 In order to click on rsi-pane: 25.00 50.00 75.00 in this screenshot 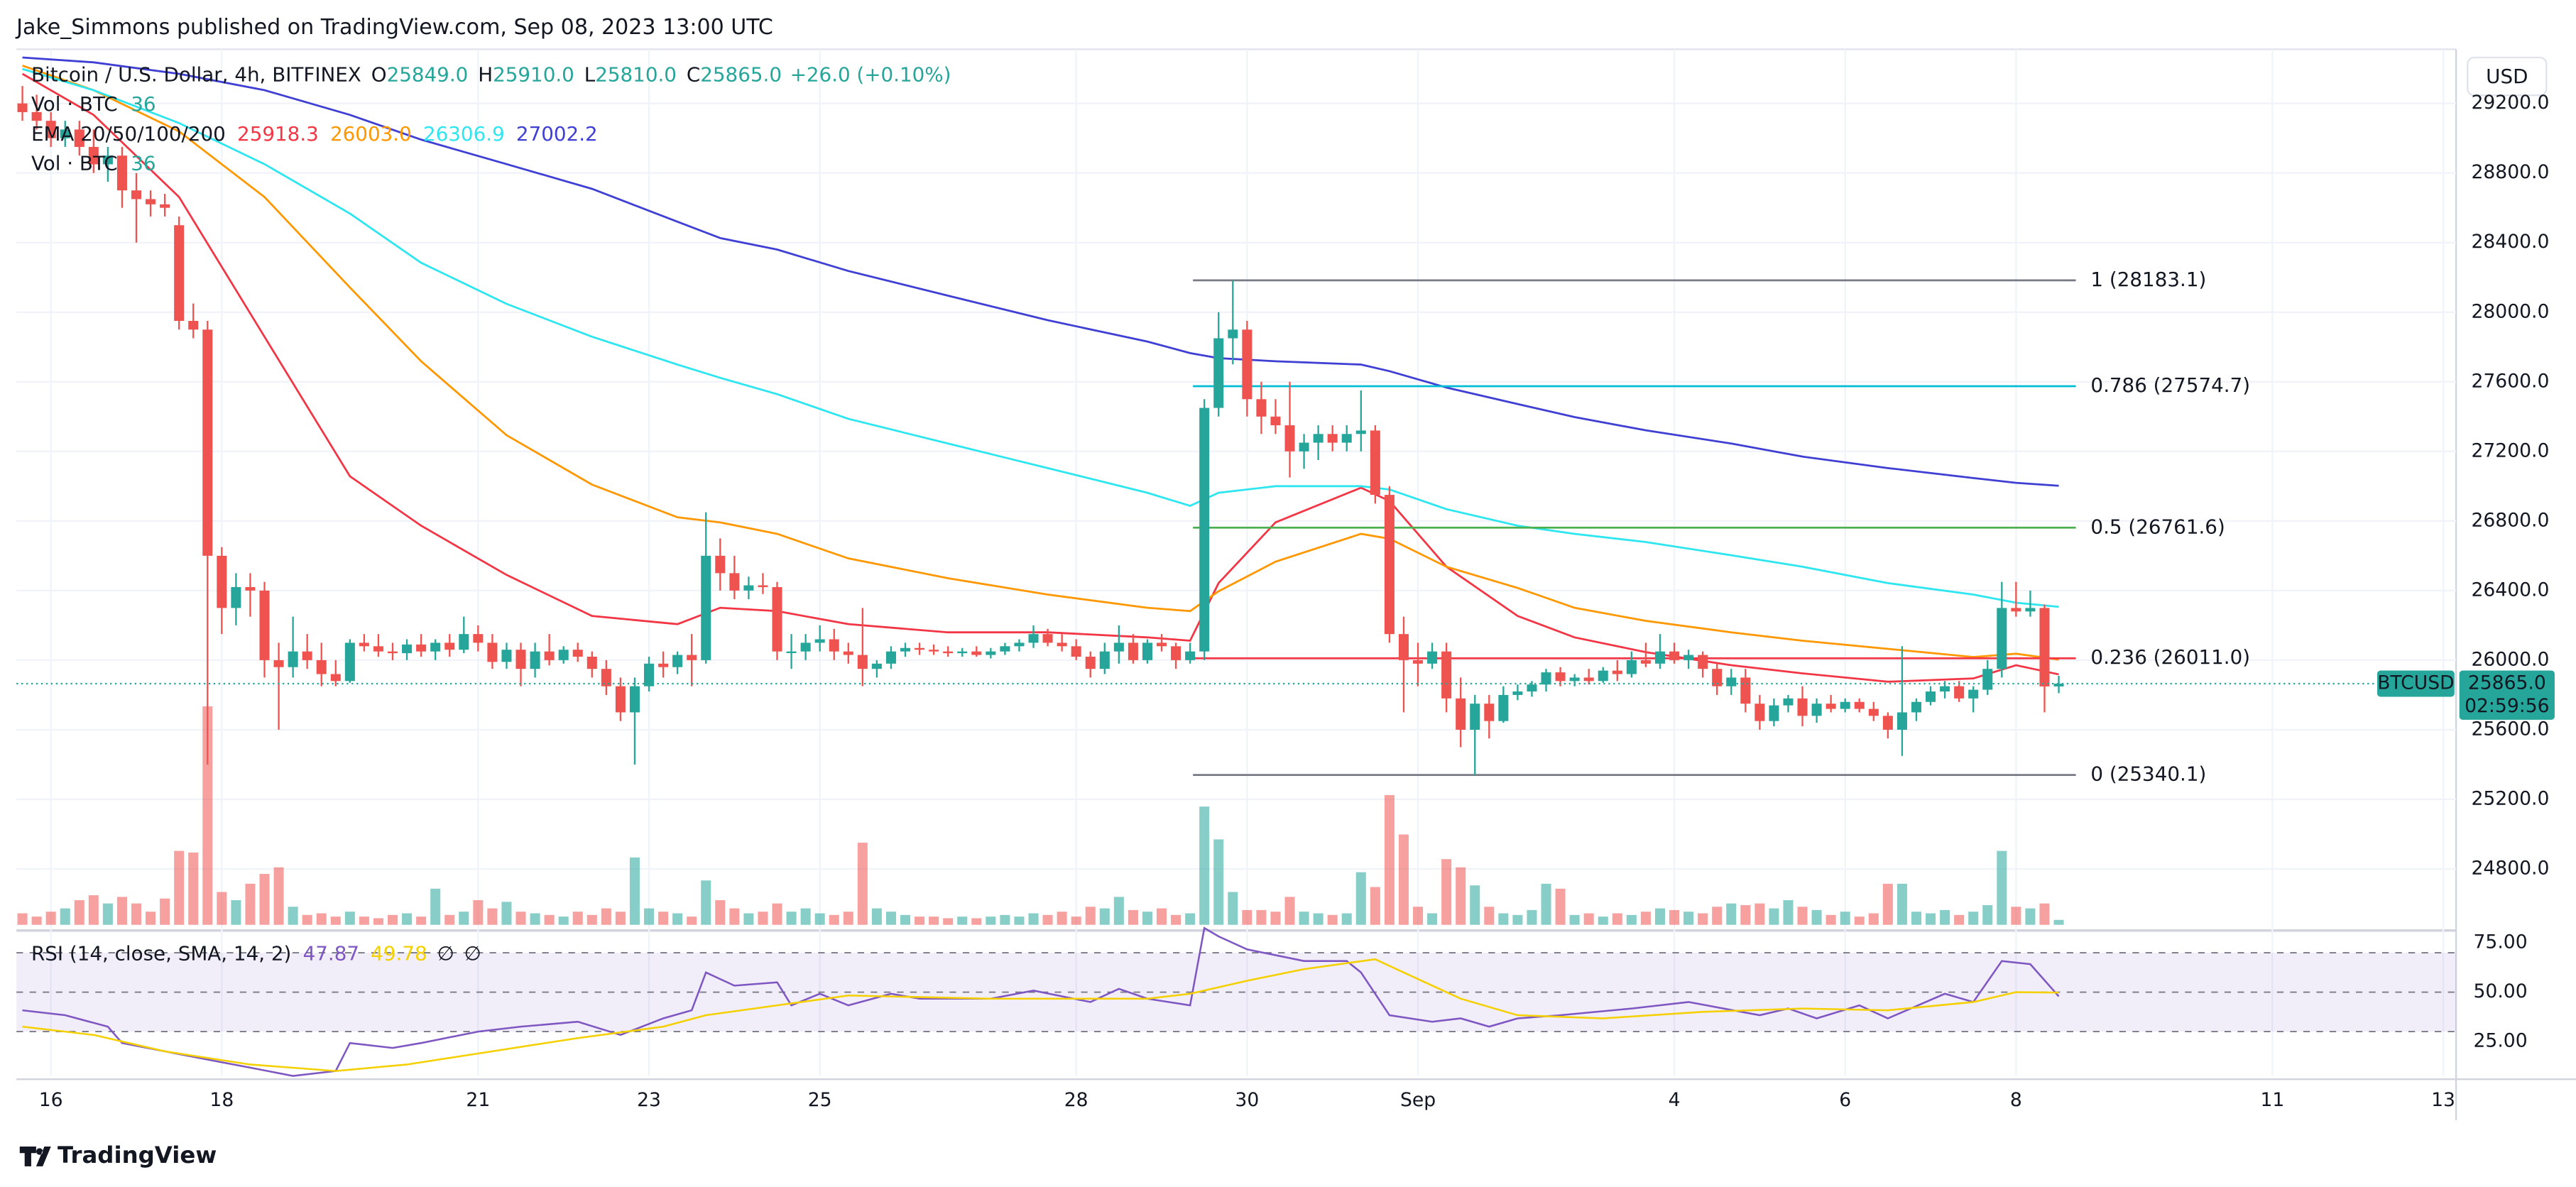, I will do `click(1272, 1001)`.